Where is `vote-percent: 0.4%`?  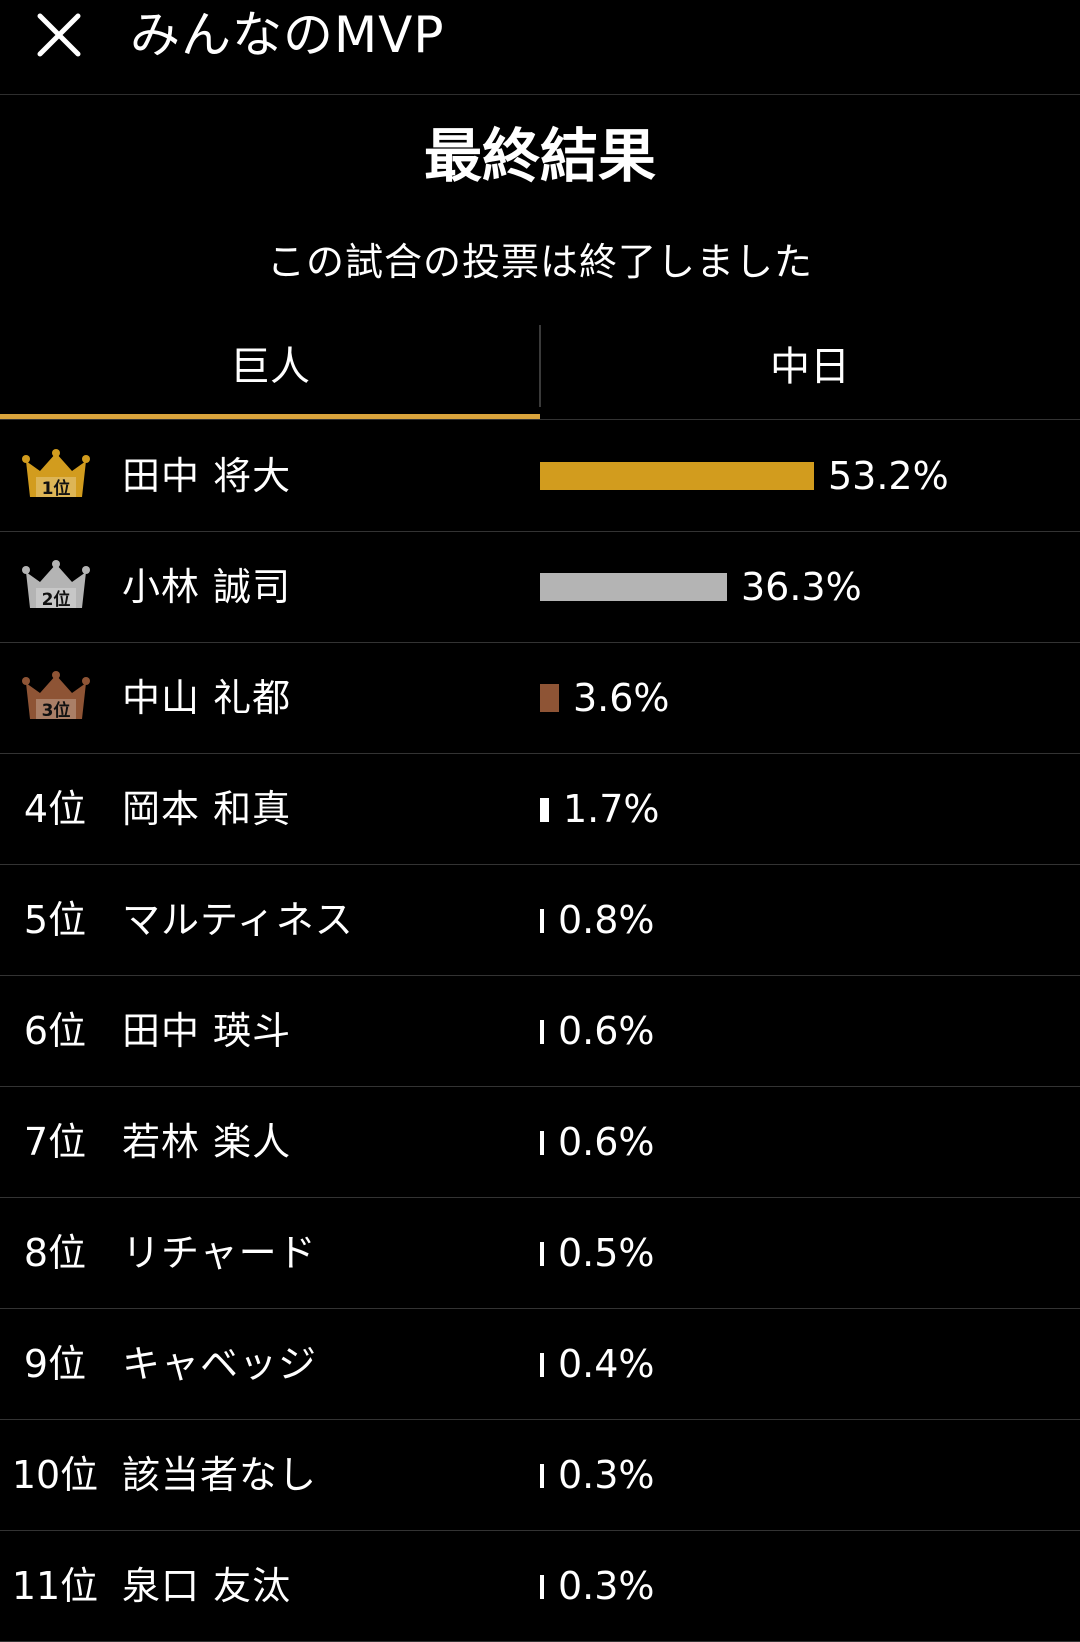 vote-percent: 0.4% is located at coordinates (606, 1364).